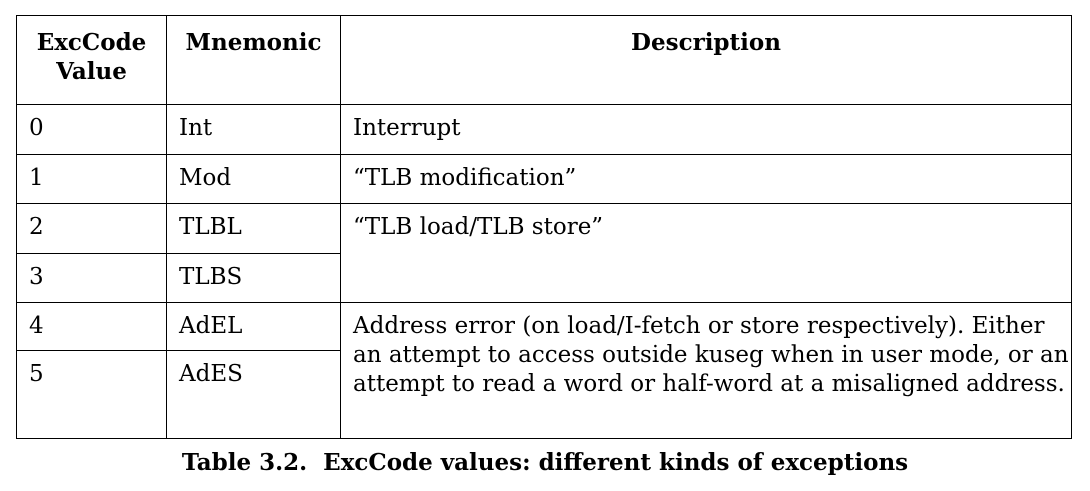 The height and width of the screenshot is (491, 1090). What do you see at coordinates (91, 42) in the screenshot?
I see `header-exccode-line1: ExcCode` at bounding box center [91, 42].